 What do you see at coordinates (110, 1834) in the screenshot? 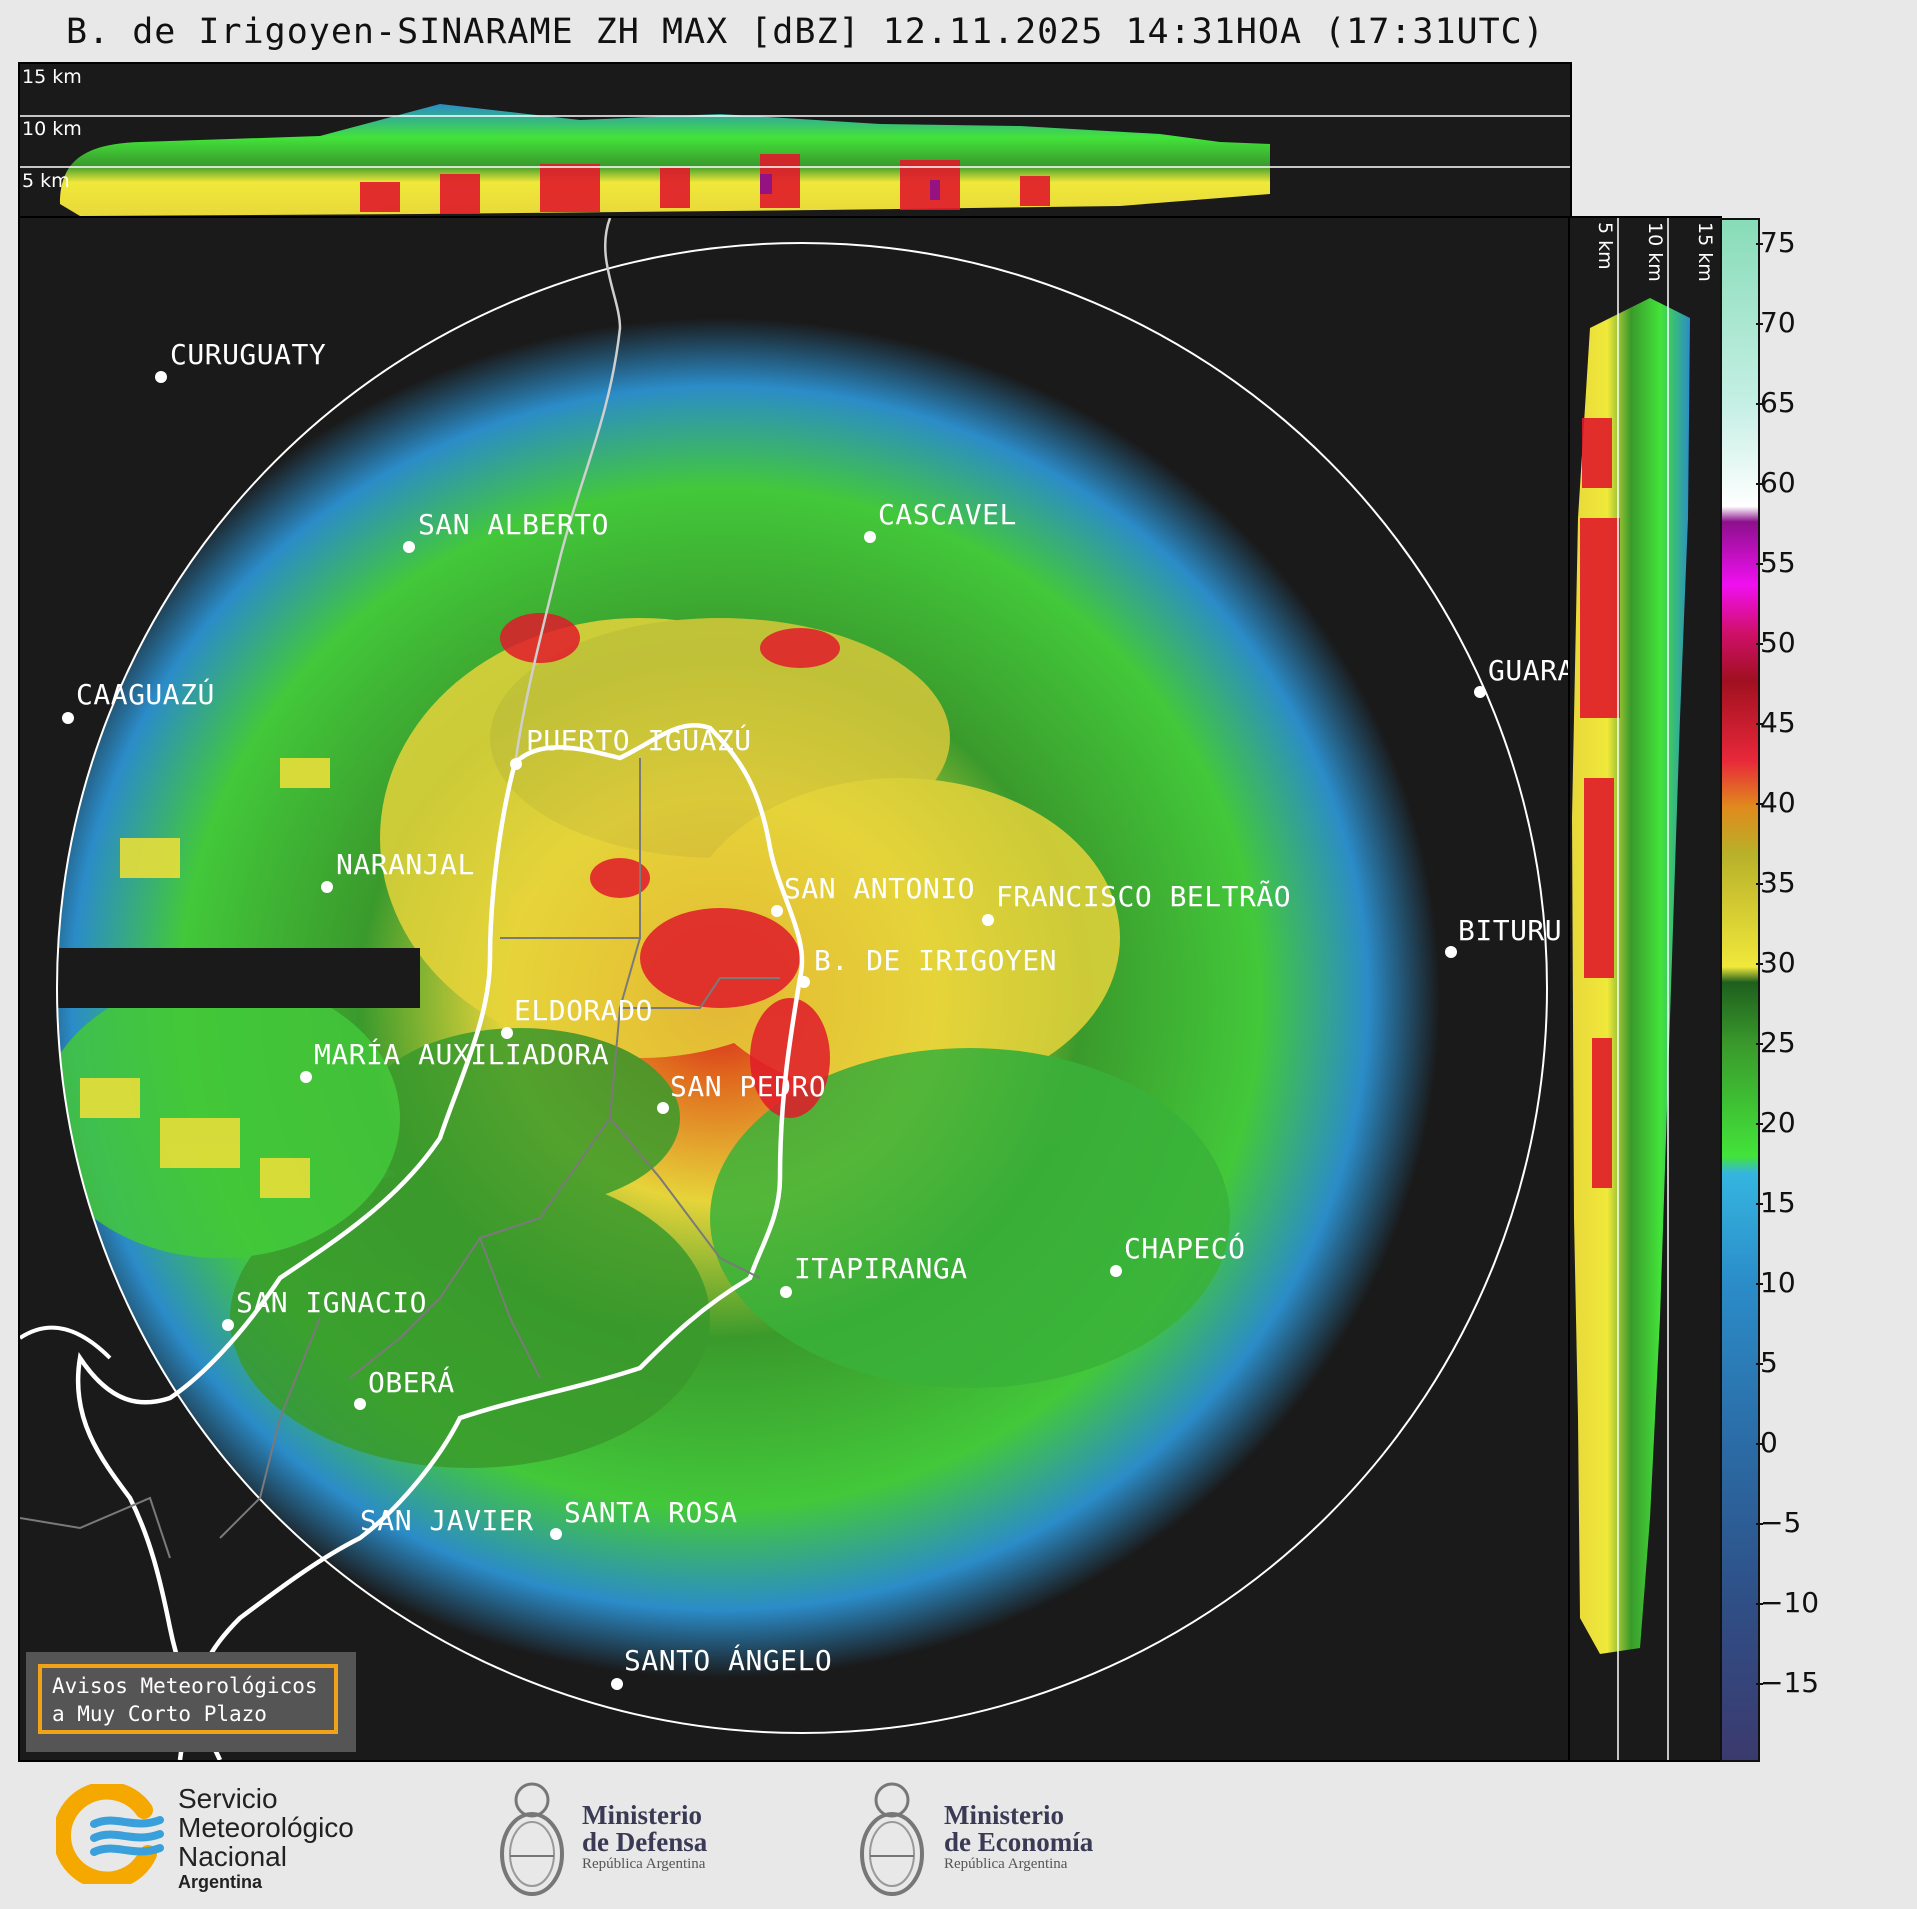
I see `smn-logo-icon` at bounding box center [110, 1834].